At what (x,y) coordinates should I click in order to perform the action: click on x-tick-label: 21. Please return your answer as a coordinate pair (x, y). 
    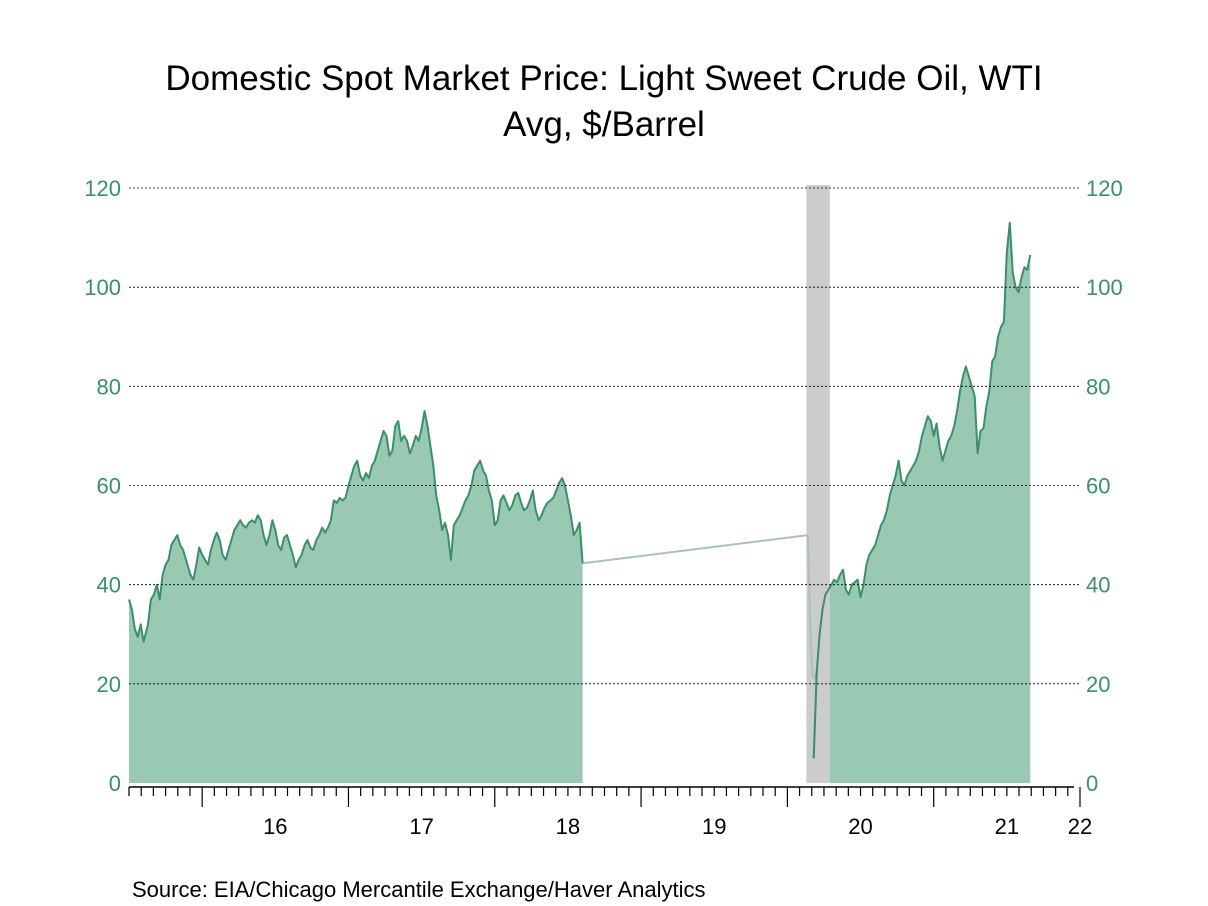
    Looking at the image, I should click on (1007, 826).